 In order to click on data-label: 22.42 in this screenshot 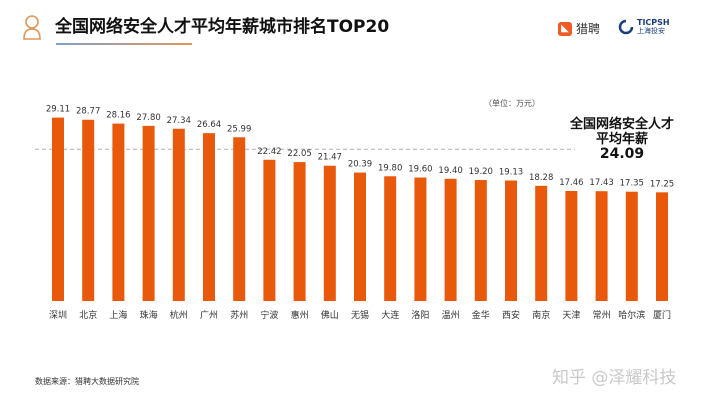, I will do `click(269, 152)`.